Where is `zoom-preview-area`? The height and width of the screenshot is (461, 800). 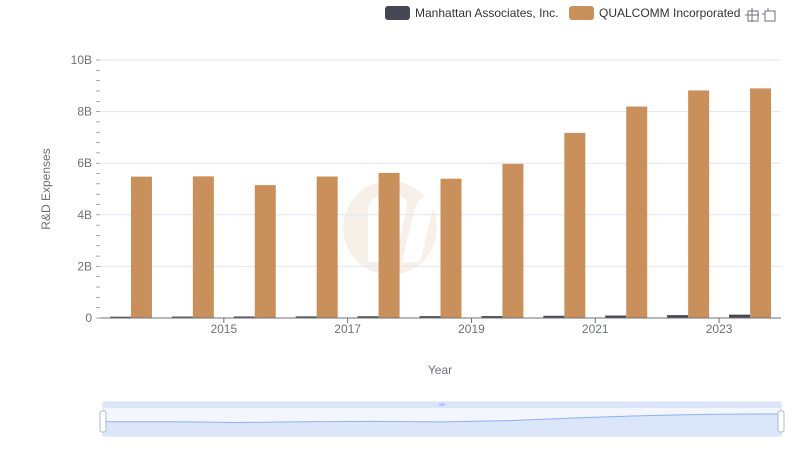
zoom-preview-area is located at coordinates (442, 425).